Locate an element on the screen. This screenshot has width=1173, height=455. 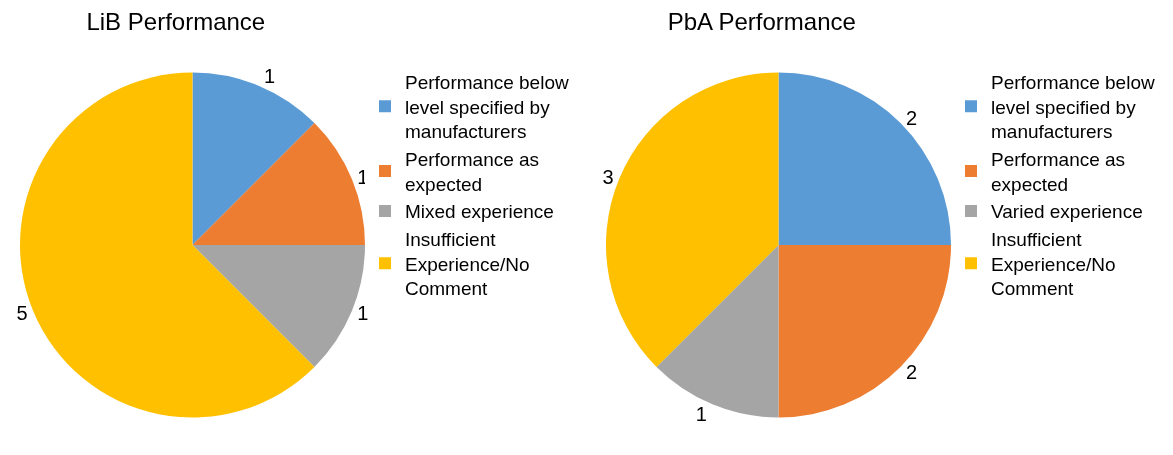
chart-title: PbA Performance is located at coordinates (761, 22).